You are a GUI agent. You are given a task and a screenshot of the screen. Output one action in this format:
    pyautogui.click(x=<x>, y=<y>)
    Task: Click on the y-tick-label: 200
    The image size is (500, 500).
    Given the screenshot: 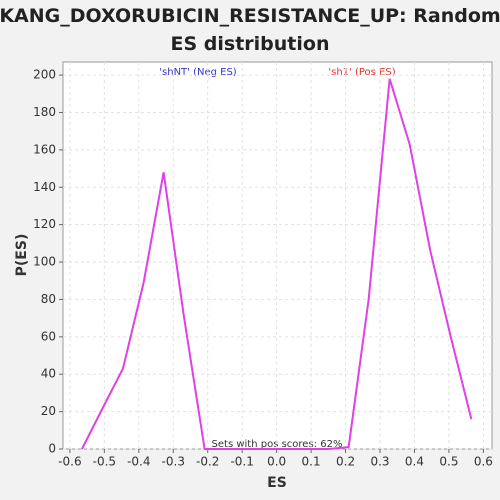 What is the action you would take?
    pyautogui.click(x=44, y=75)
    